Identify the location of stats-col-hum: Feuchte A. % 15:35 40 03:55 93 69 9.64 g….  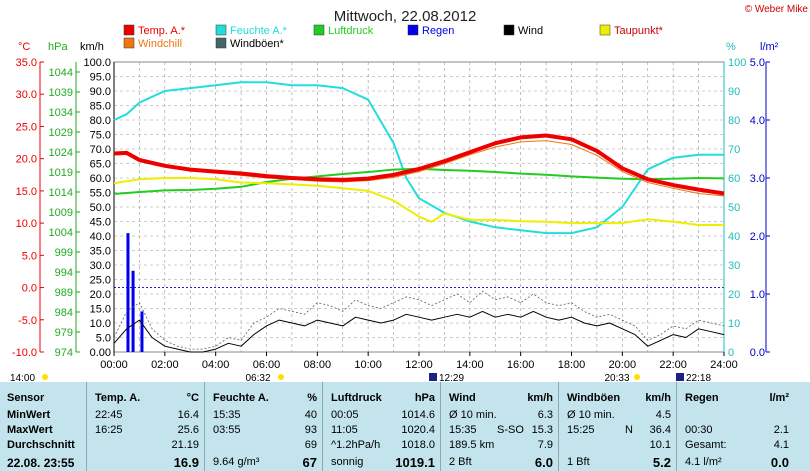
(263, 426).